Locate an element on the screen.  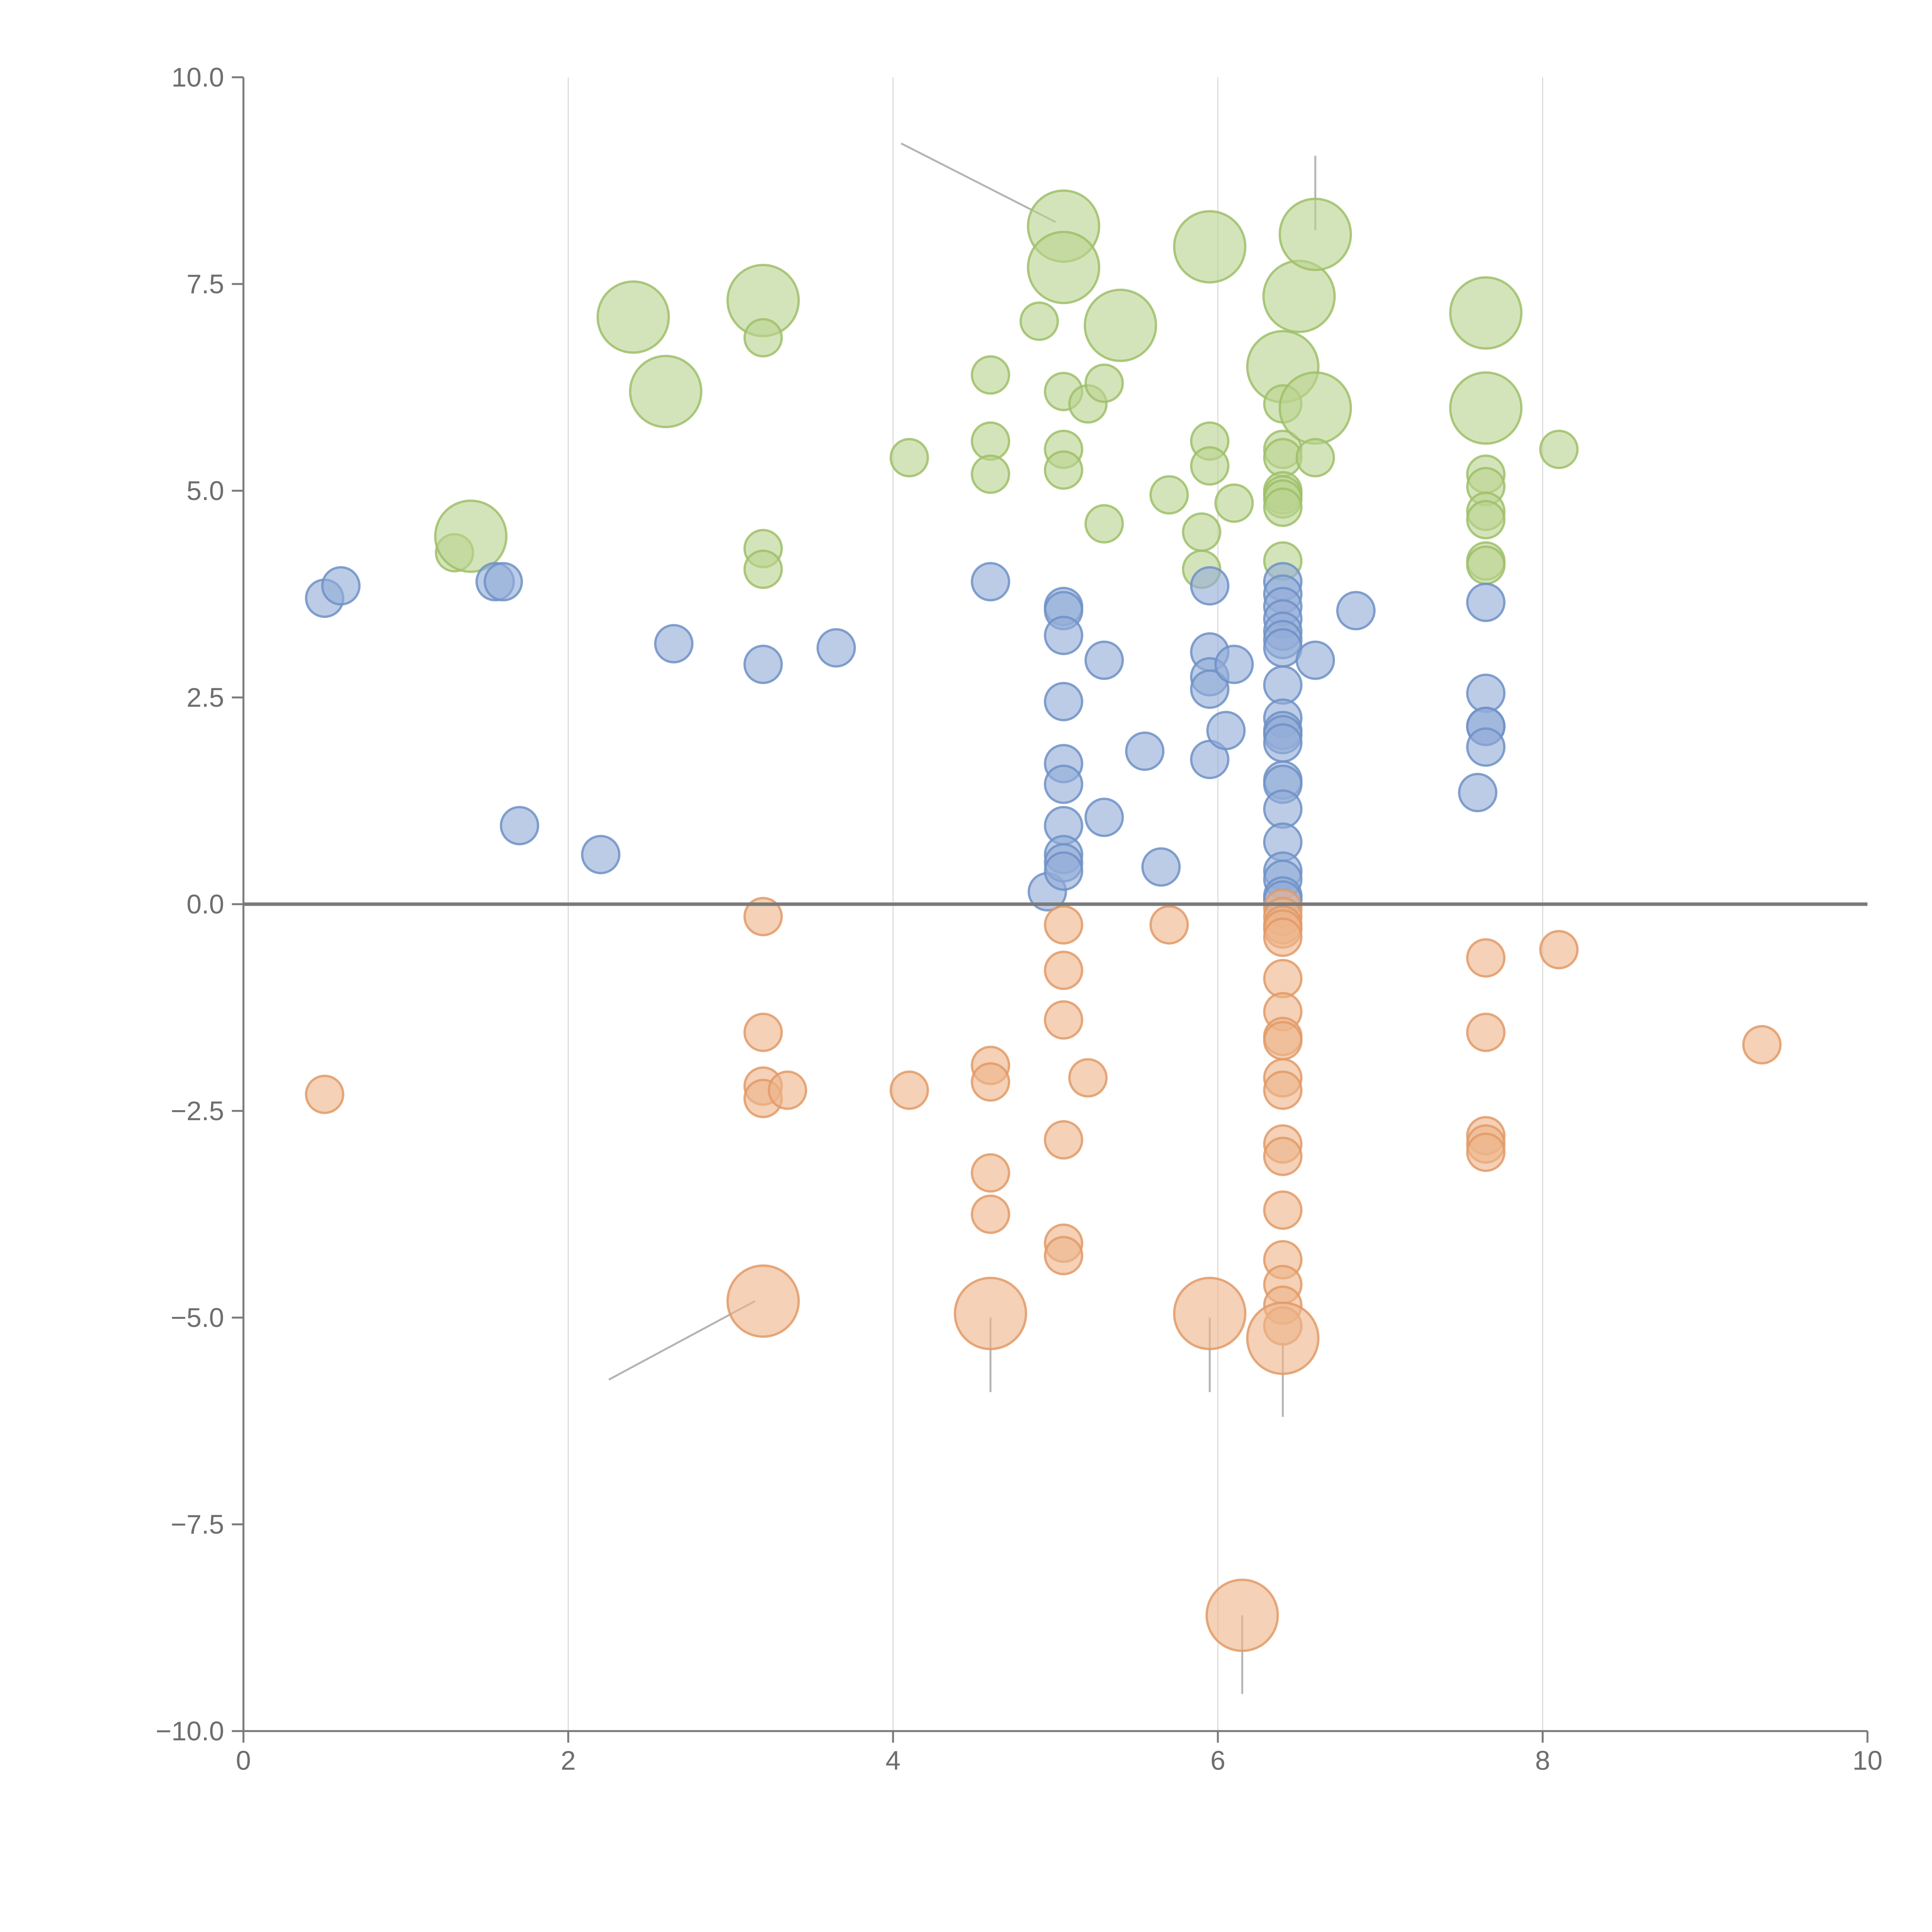
y-tick-label: 5.0 is located at coordinates (205, 491).